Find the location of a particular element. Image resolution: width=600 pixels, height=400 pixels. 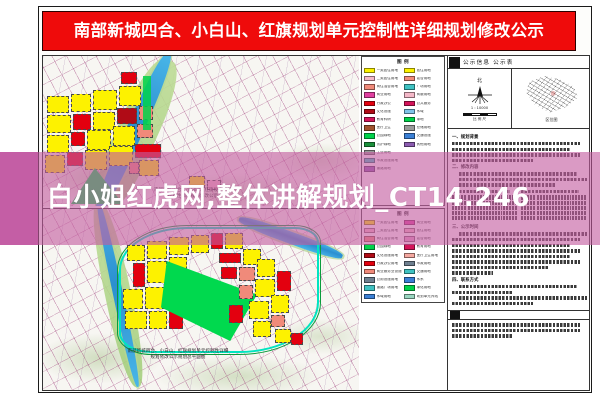

info-panel-divider is located at coordinates (518, 315).